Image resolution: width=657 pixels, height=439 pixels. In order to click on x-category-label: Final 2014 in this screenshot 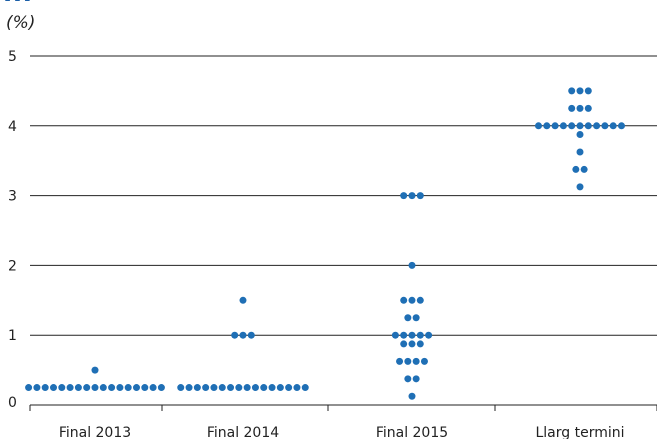, I will do `click(243, 432)`.